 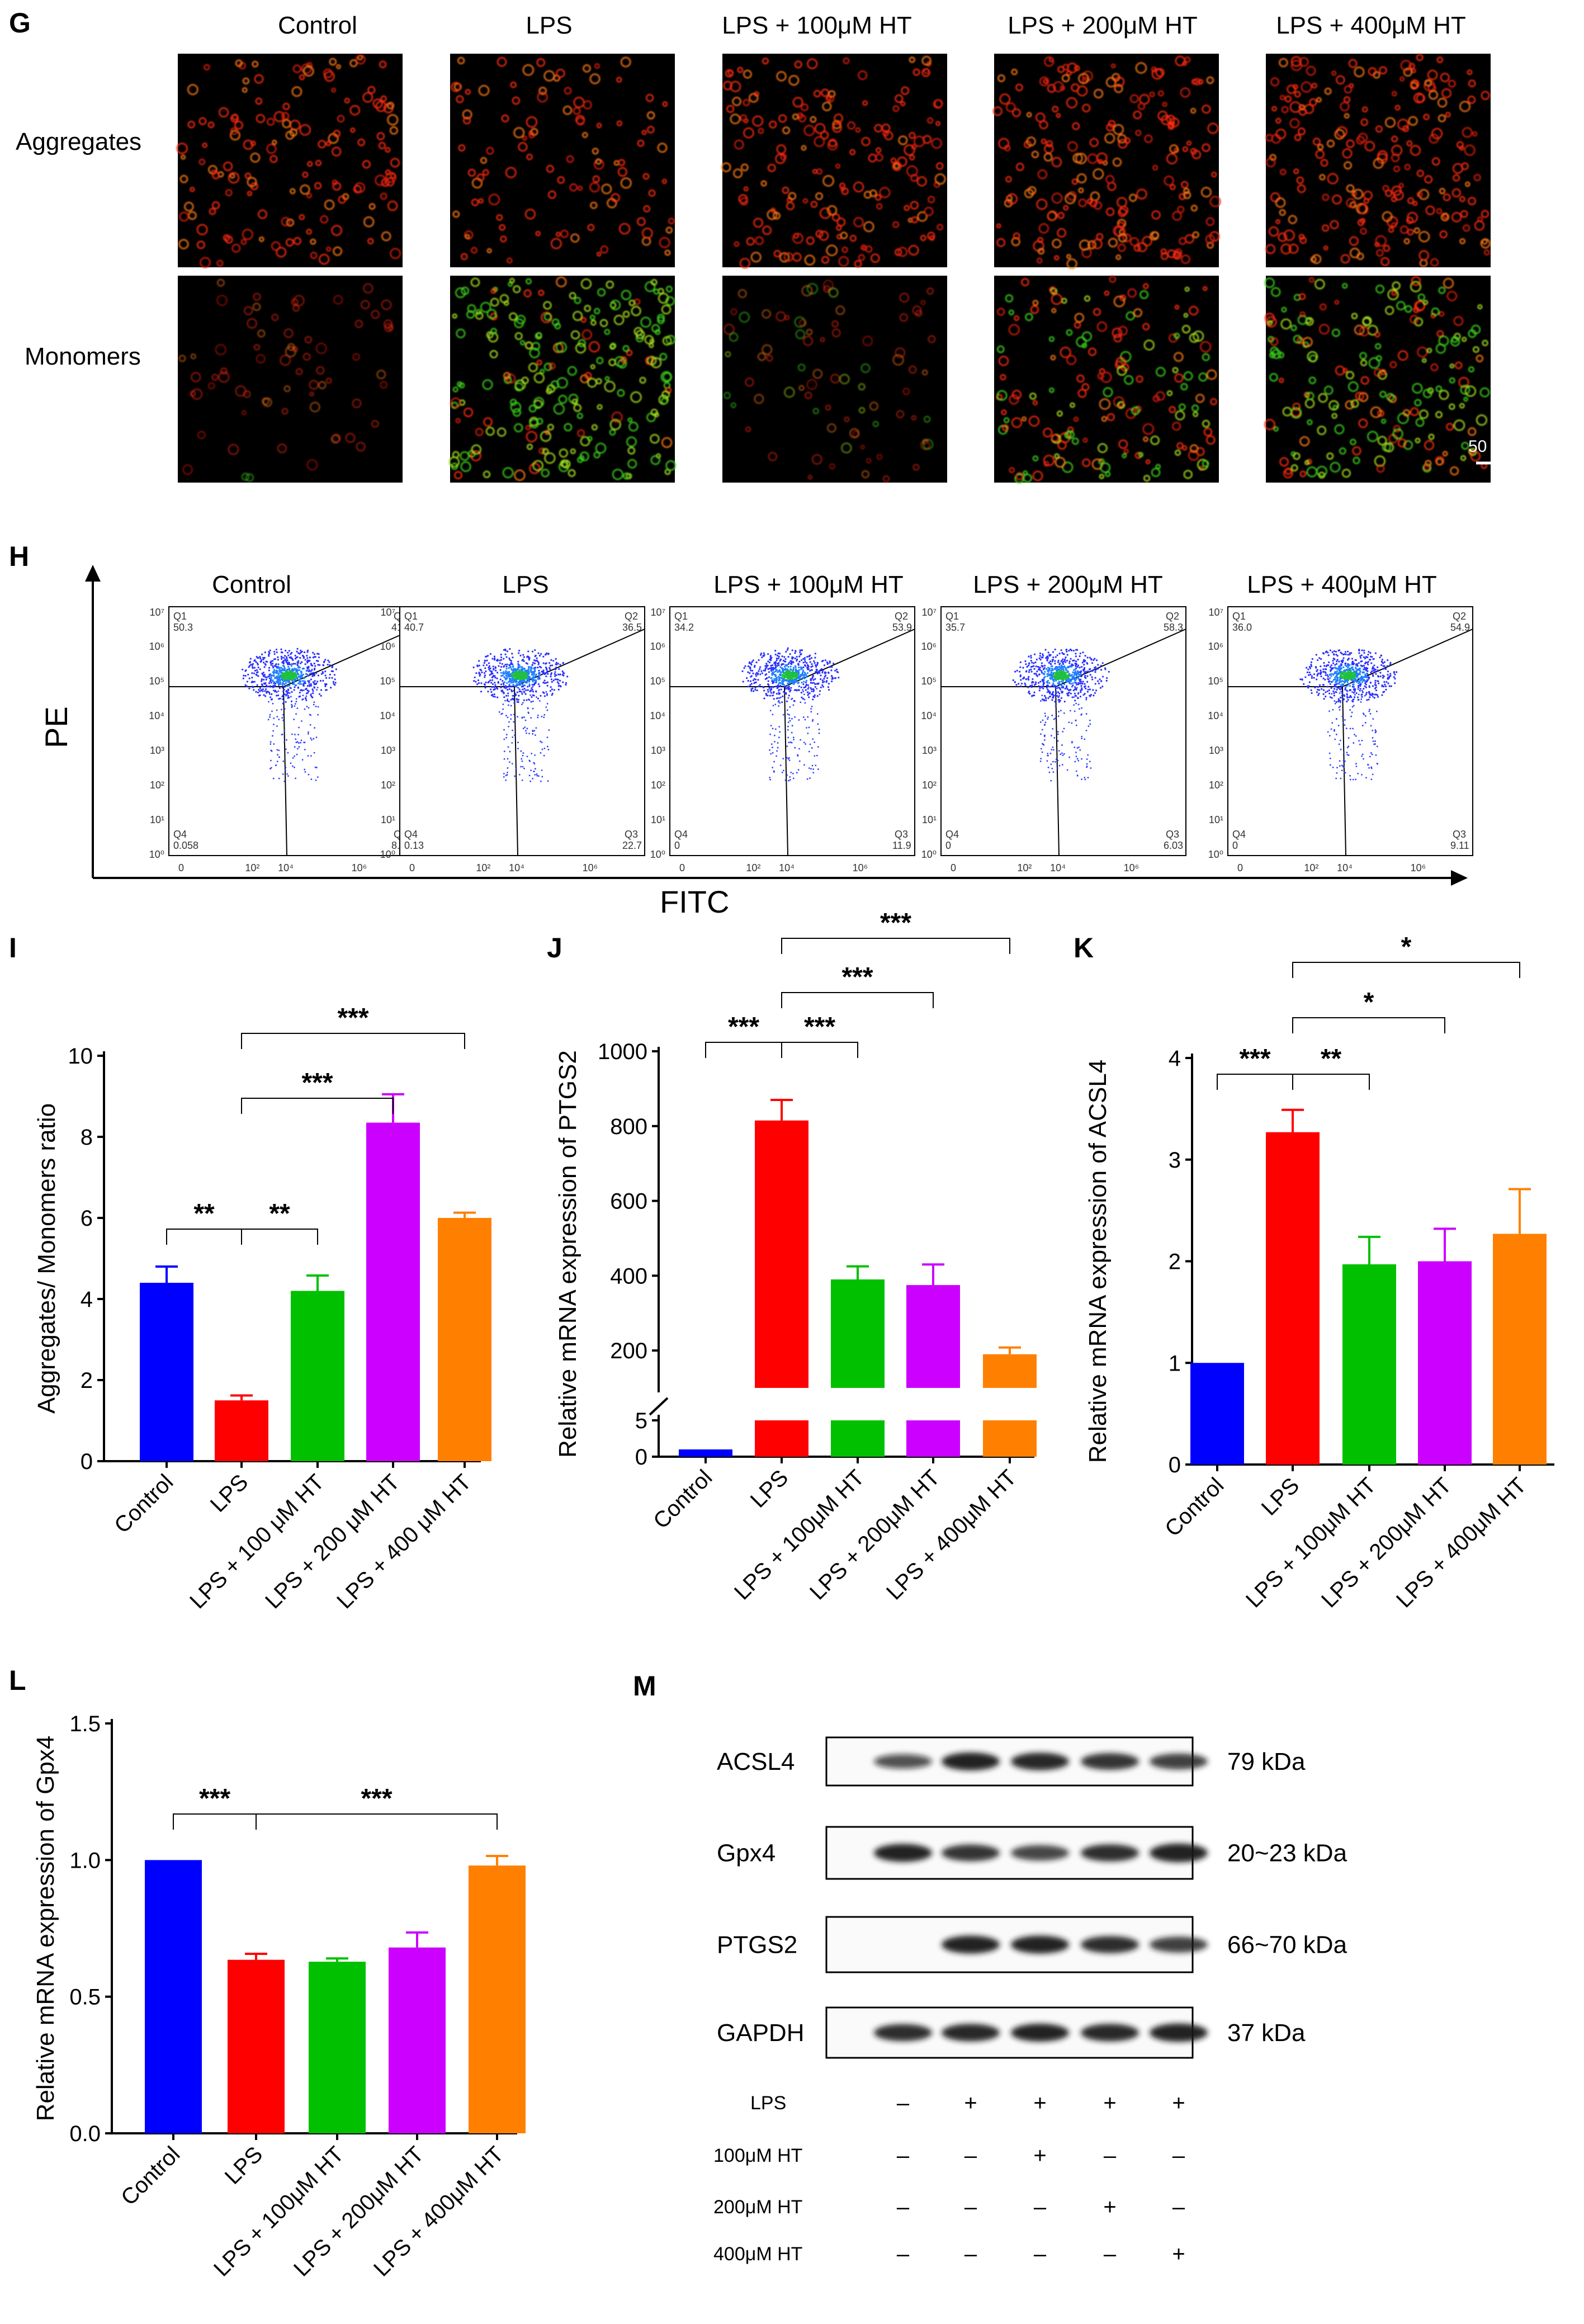 What do you see at coordinates (951, 1534) in the screenshot?
I see `x-tick-label: LPS + 400μM HT` at bounding box center [951, 1534].